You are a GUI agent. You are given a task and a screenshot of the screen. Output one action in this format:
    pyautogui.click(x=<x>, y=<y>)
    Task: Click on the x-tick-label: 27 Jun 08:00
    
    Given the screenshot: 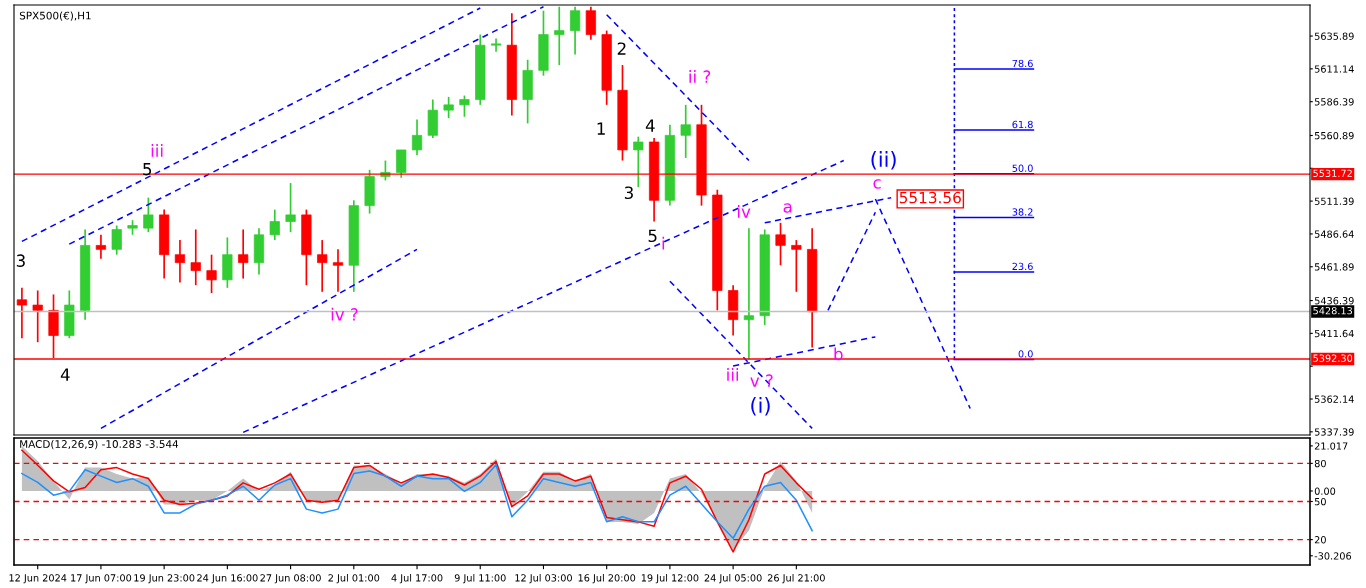 What is the action you would take?
    pyautogui.click(x=290, y=579)
    